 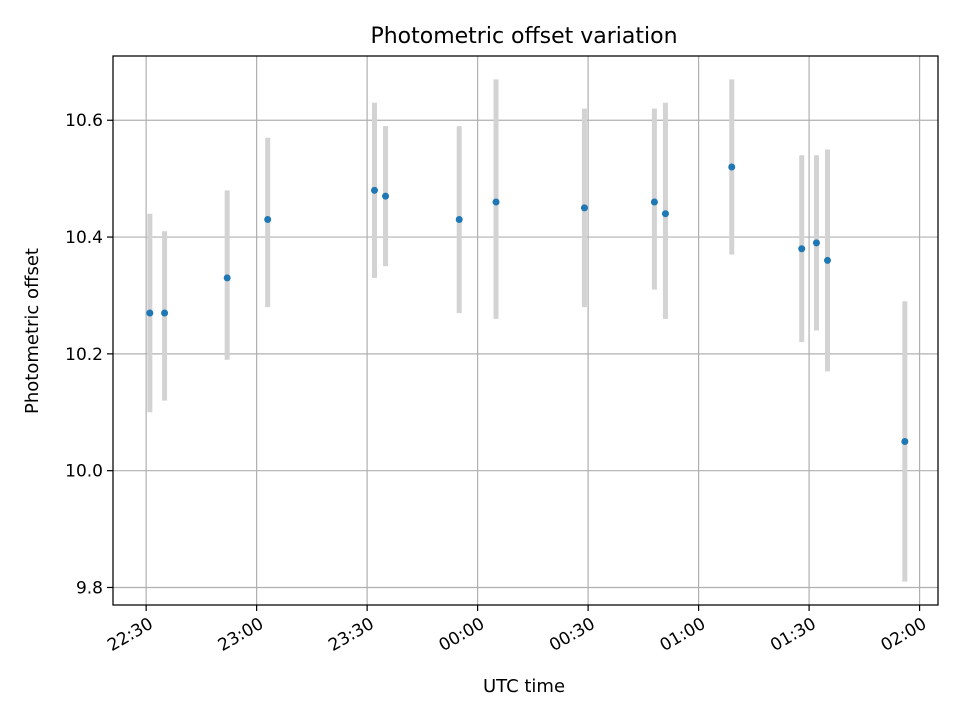 What do you see at coordinates (793, 635) in the screenshot?
I see `x-tick-label: 01:30` at bounding box center [793, 635].